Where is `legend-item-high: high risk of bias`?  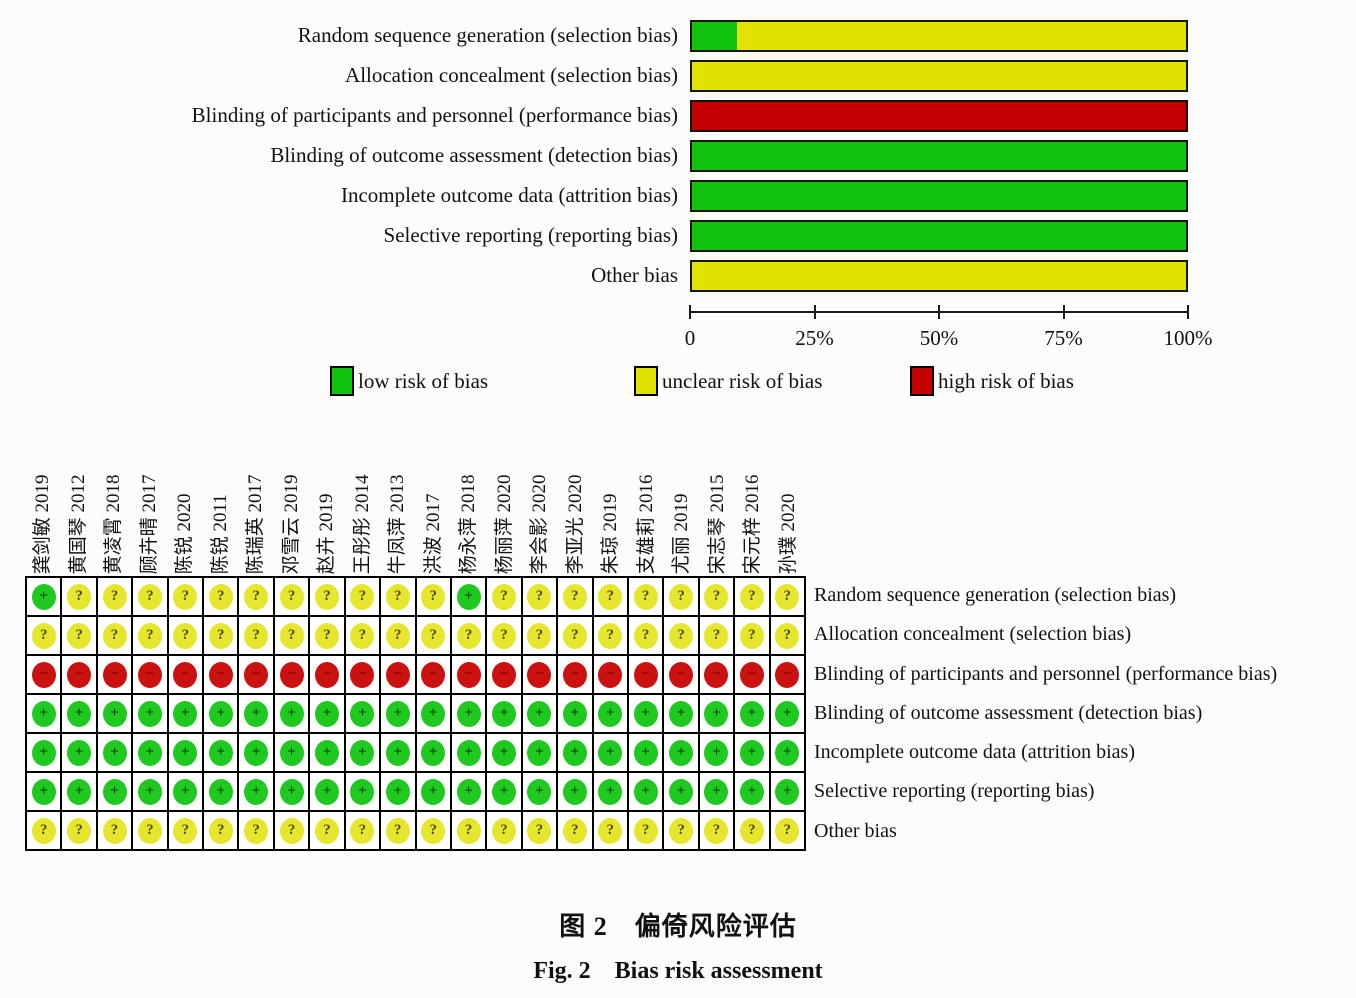 legend-item-high: high risk of bias is located at coordinates (992, 381).